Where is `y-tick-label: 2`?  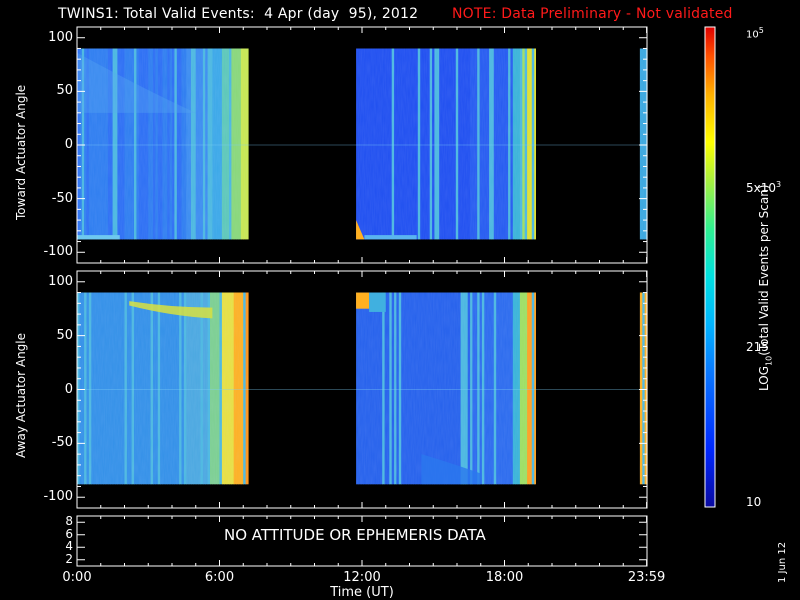 y-tick-label: 2 is located at coordinates (69, 558).